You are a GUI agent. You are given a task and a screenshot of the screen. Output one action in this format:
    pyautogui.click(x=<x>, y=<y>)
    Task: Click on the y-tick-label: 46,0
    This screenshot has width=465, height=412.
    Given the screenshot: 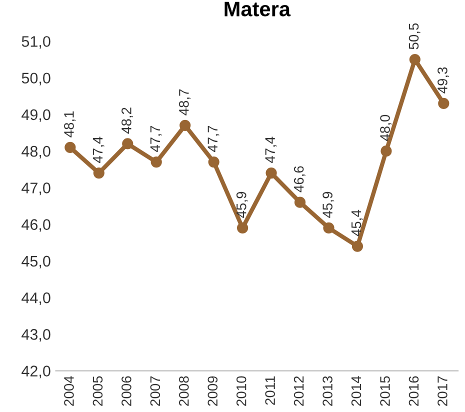 What is the action you would take?
    pyautogui.click(x=36, y=225)
    